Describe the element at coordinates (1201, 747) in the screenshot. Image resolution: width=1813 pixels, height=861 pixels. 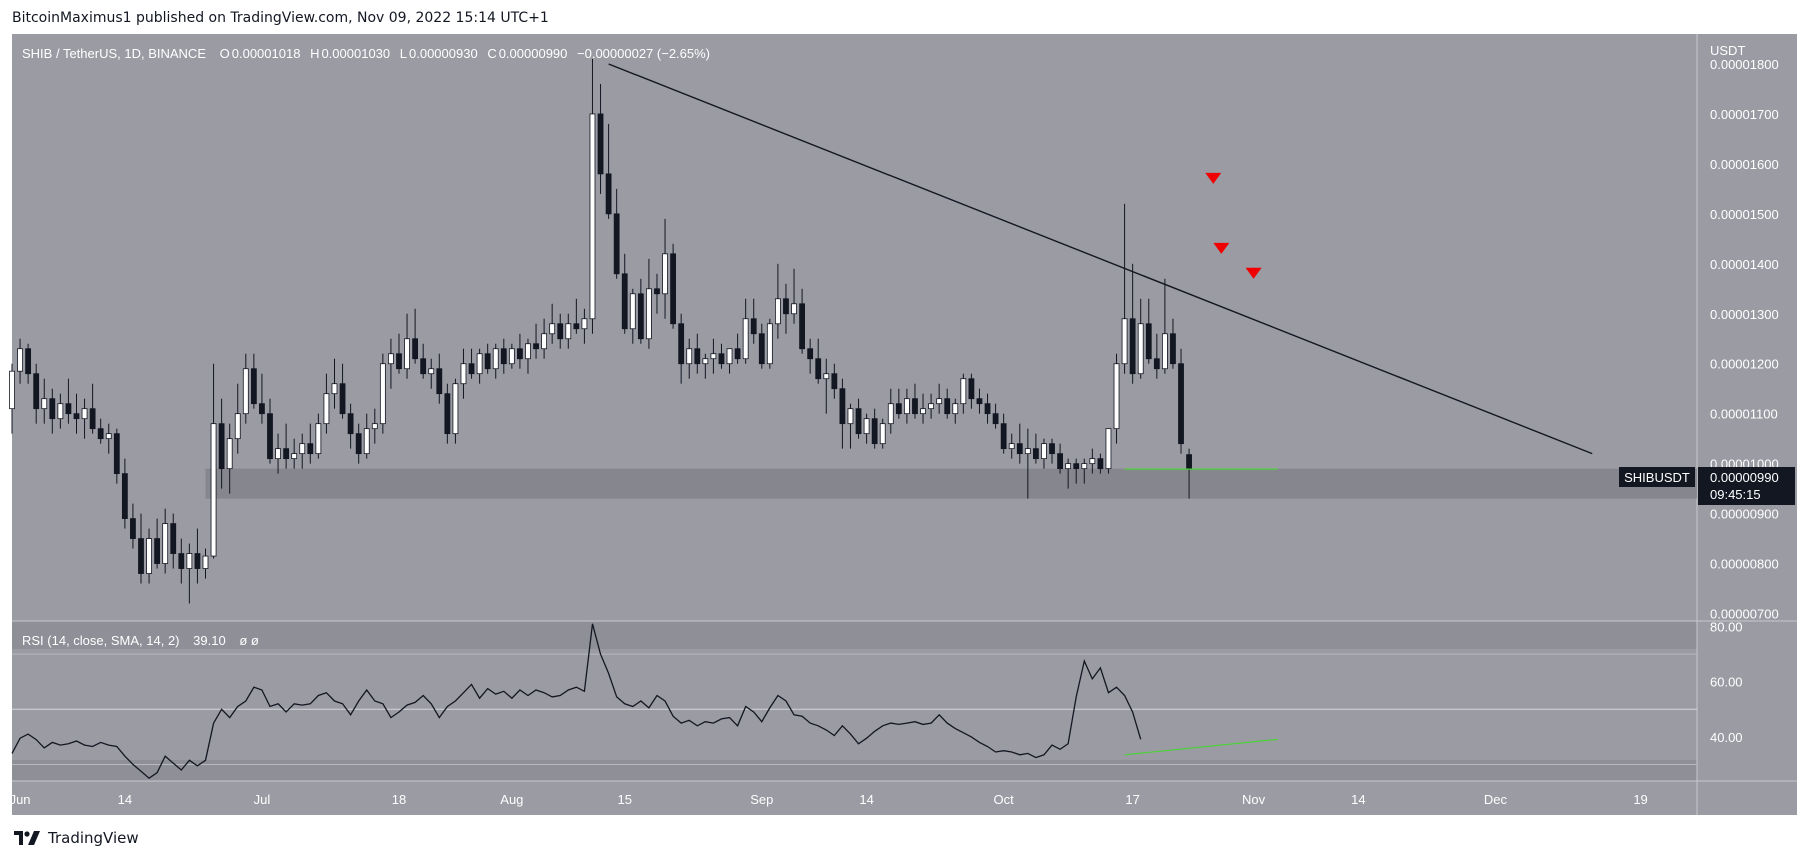
I see `rsi-divergence-line` at that location.